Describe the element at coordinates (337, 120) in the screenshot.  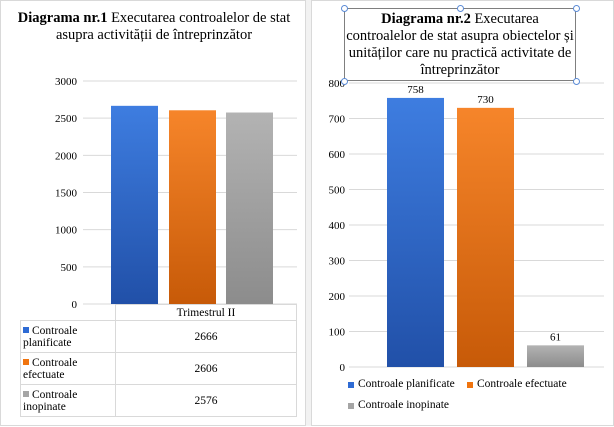
I see `y-tick-label: 700` at that location.